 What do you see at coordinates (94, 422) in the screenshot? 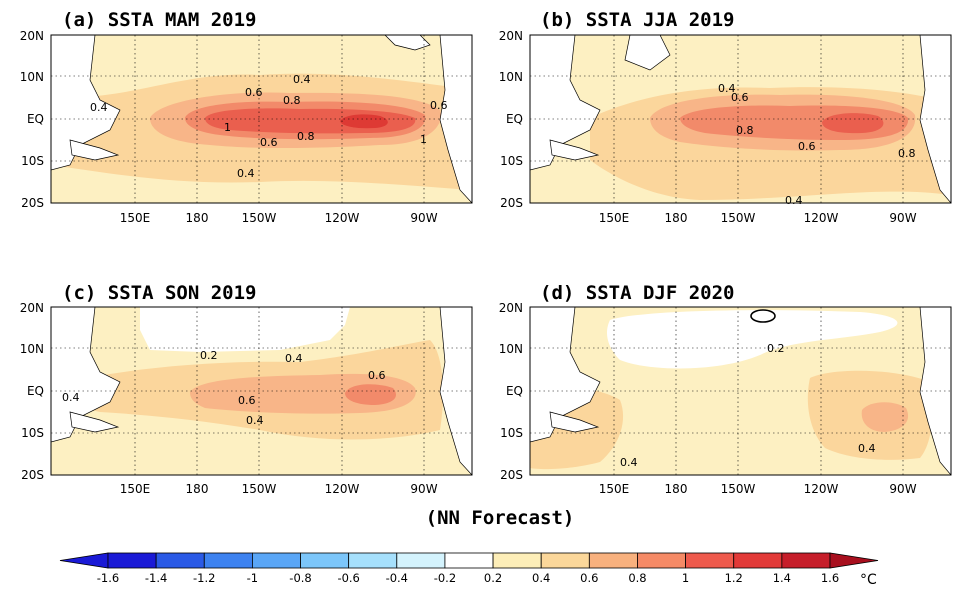
I see `panel-c-land-newguinea` at bounding box center [94, 422].